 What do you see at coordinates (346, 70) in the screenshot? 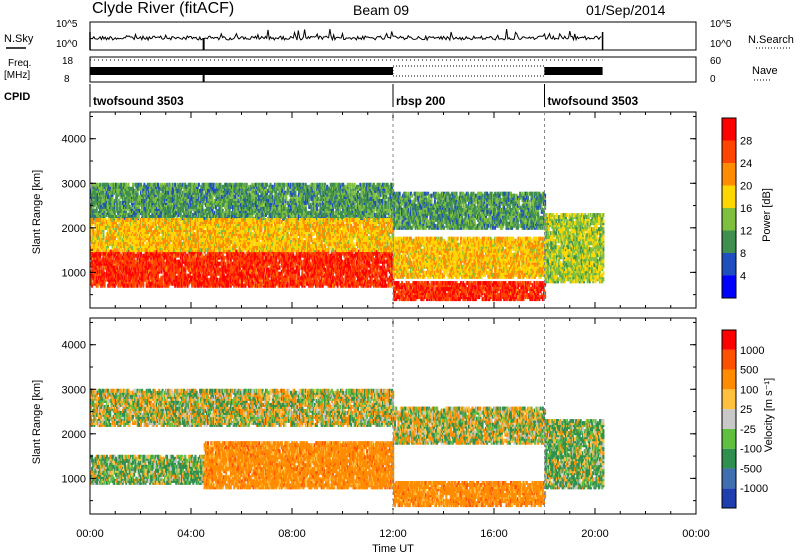
I see `freq-trace` at bounding box center [346, 70].